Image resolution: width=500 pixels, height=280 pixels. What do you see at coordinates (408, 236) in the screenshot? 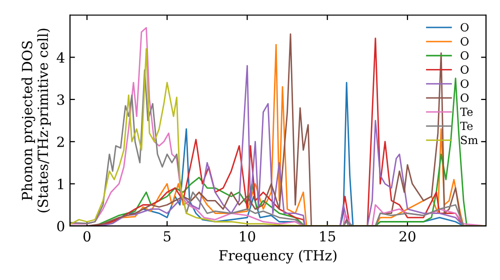
I see `x-tick-label: 20` at bounding box center [408, 236].